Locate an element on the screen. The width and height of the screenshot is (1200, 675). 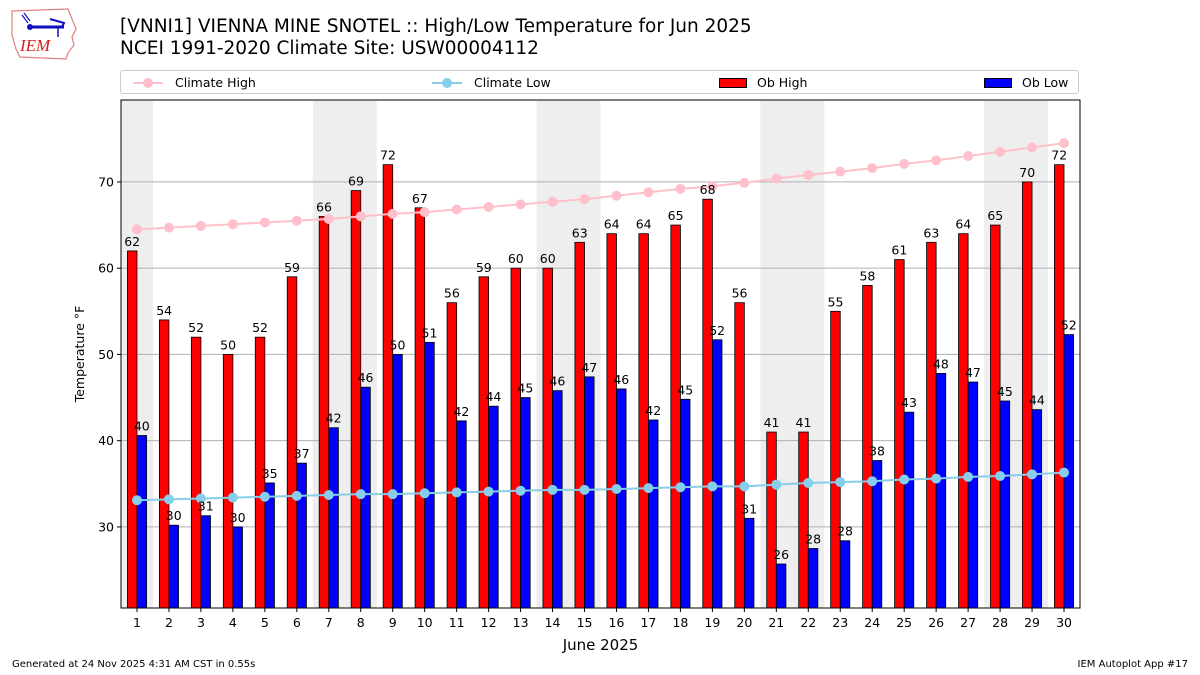
ob-low-label: 31 is located at coordinates (206, 506).